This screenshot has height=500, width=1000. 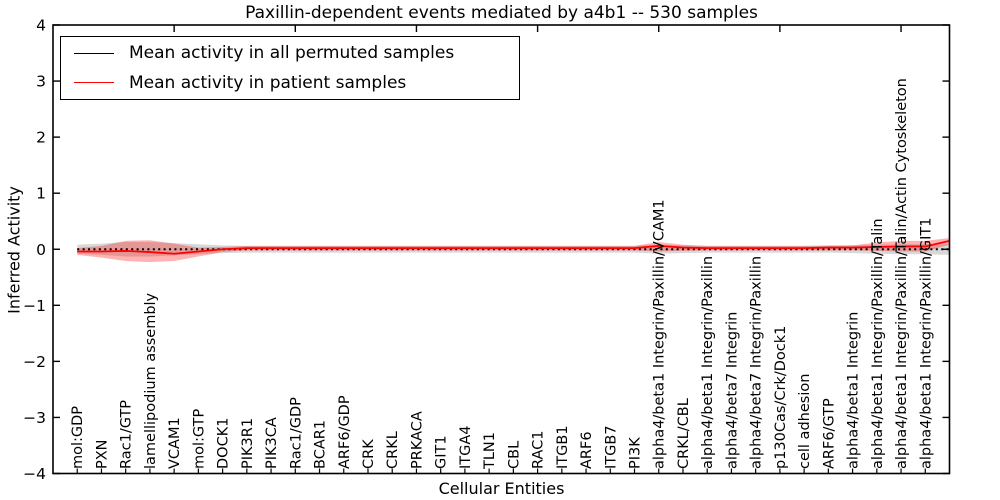 What do you see at coordinates (393, 450) in the screenshot?
I see `x-category-label: CRKL` at bounding box center [393, 450].